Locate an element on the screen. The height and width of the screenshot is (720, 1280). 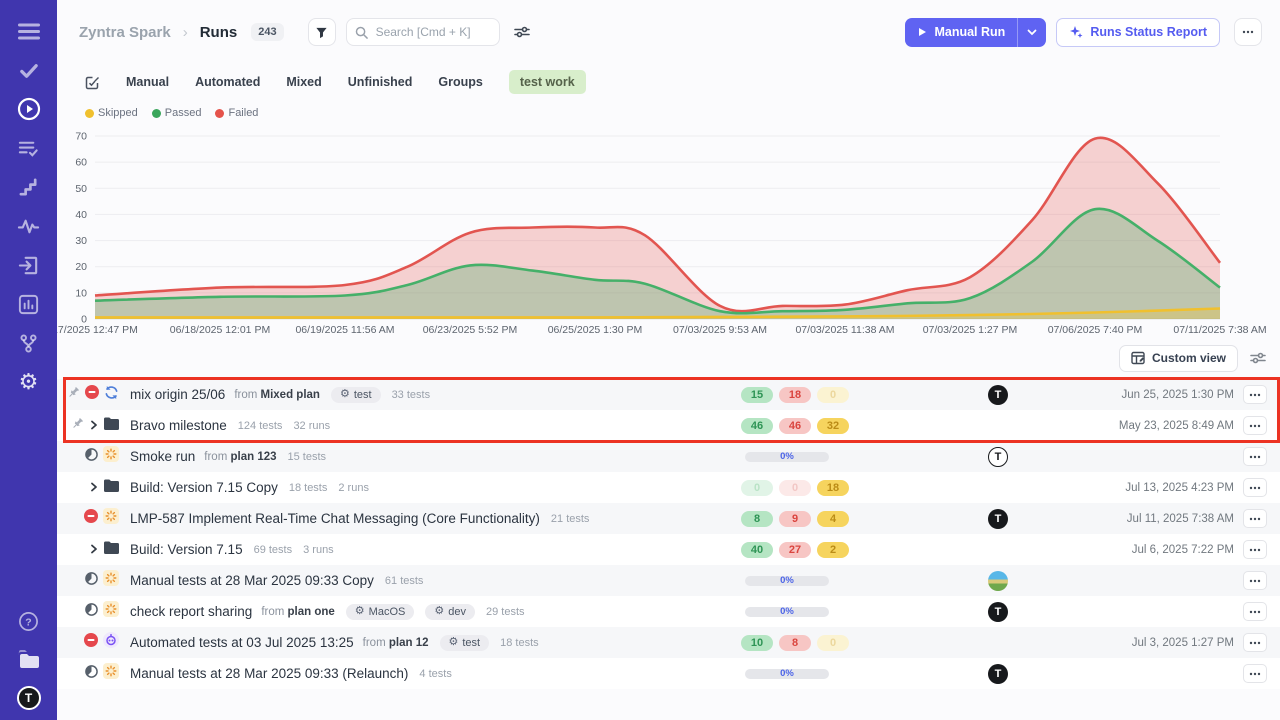
svg-text: 07/03/2025 11:38 AM is located at coordinates (844, 330).